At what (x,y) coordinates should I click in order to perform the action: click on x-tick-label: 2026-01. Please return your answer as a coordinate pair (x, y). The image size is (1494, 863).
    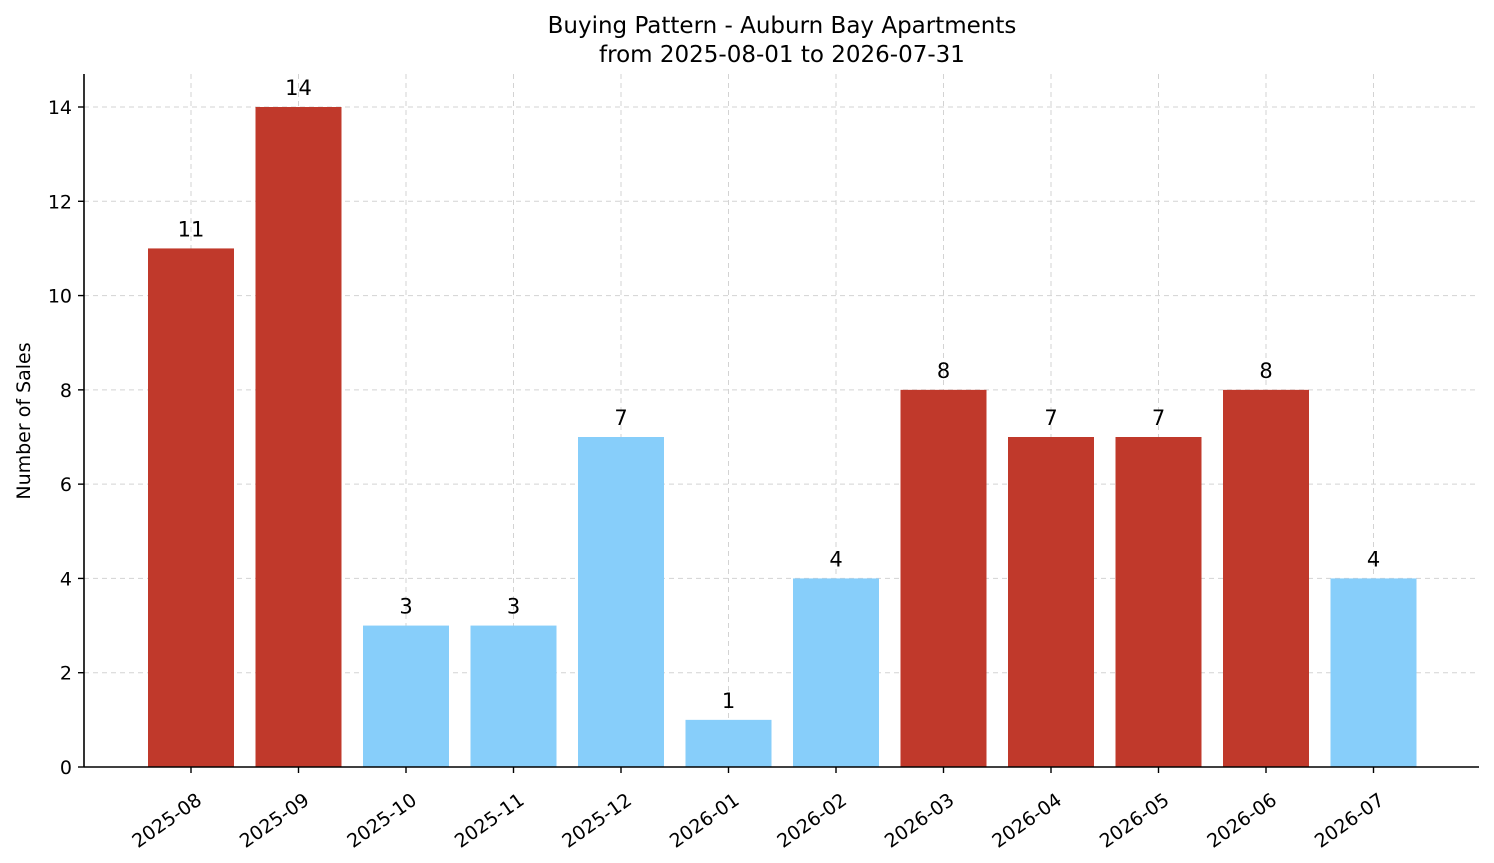
    Looking at the image, I should click on (705, 821).